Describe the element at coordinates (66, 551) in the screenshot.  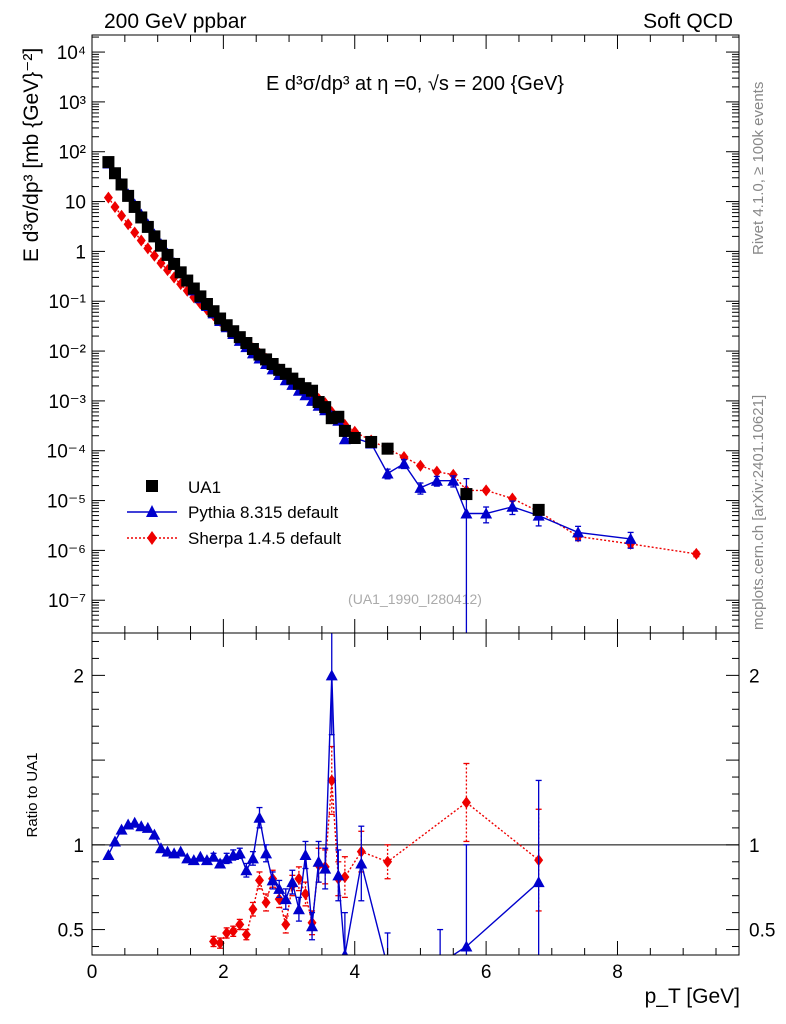
I see `main-y-tick-label: 10⁻⁶` at that location.